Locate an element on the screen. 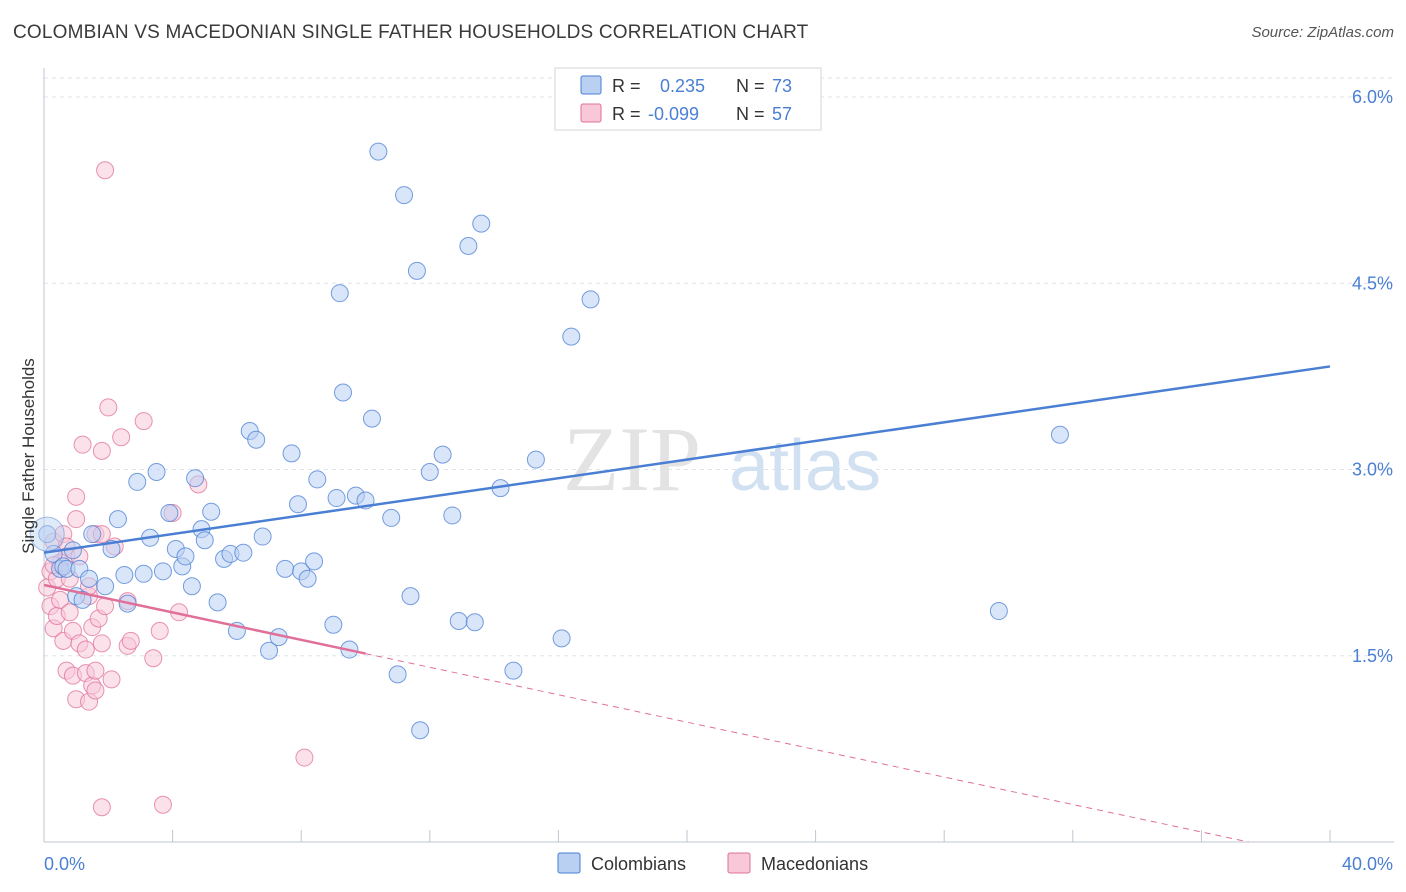 The height and width of the screenshot is (892, 1406). legend-swatch-colombians is located at coordinates (569, 863).